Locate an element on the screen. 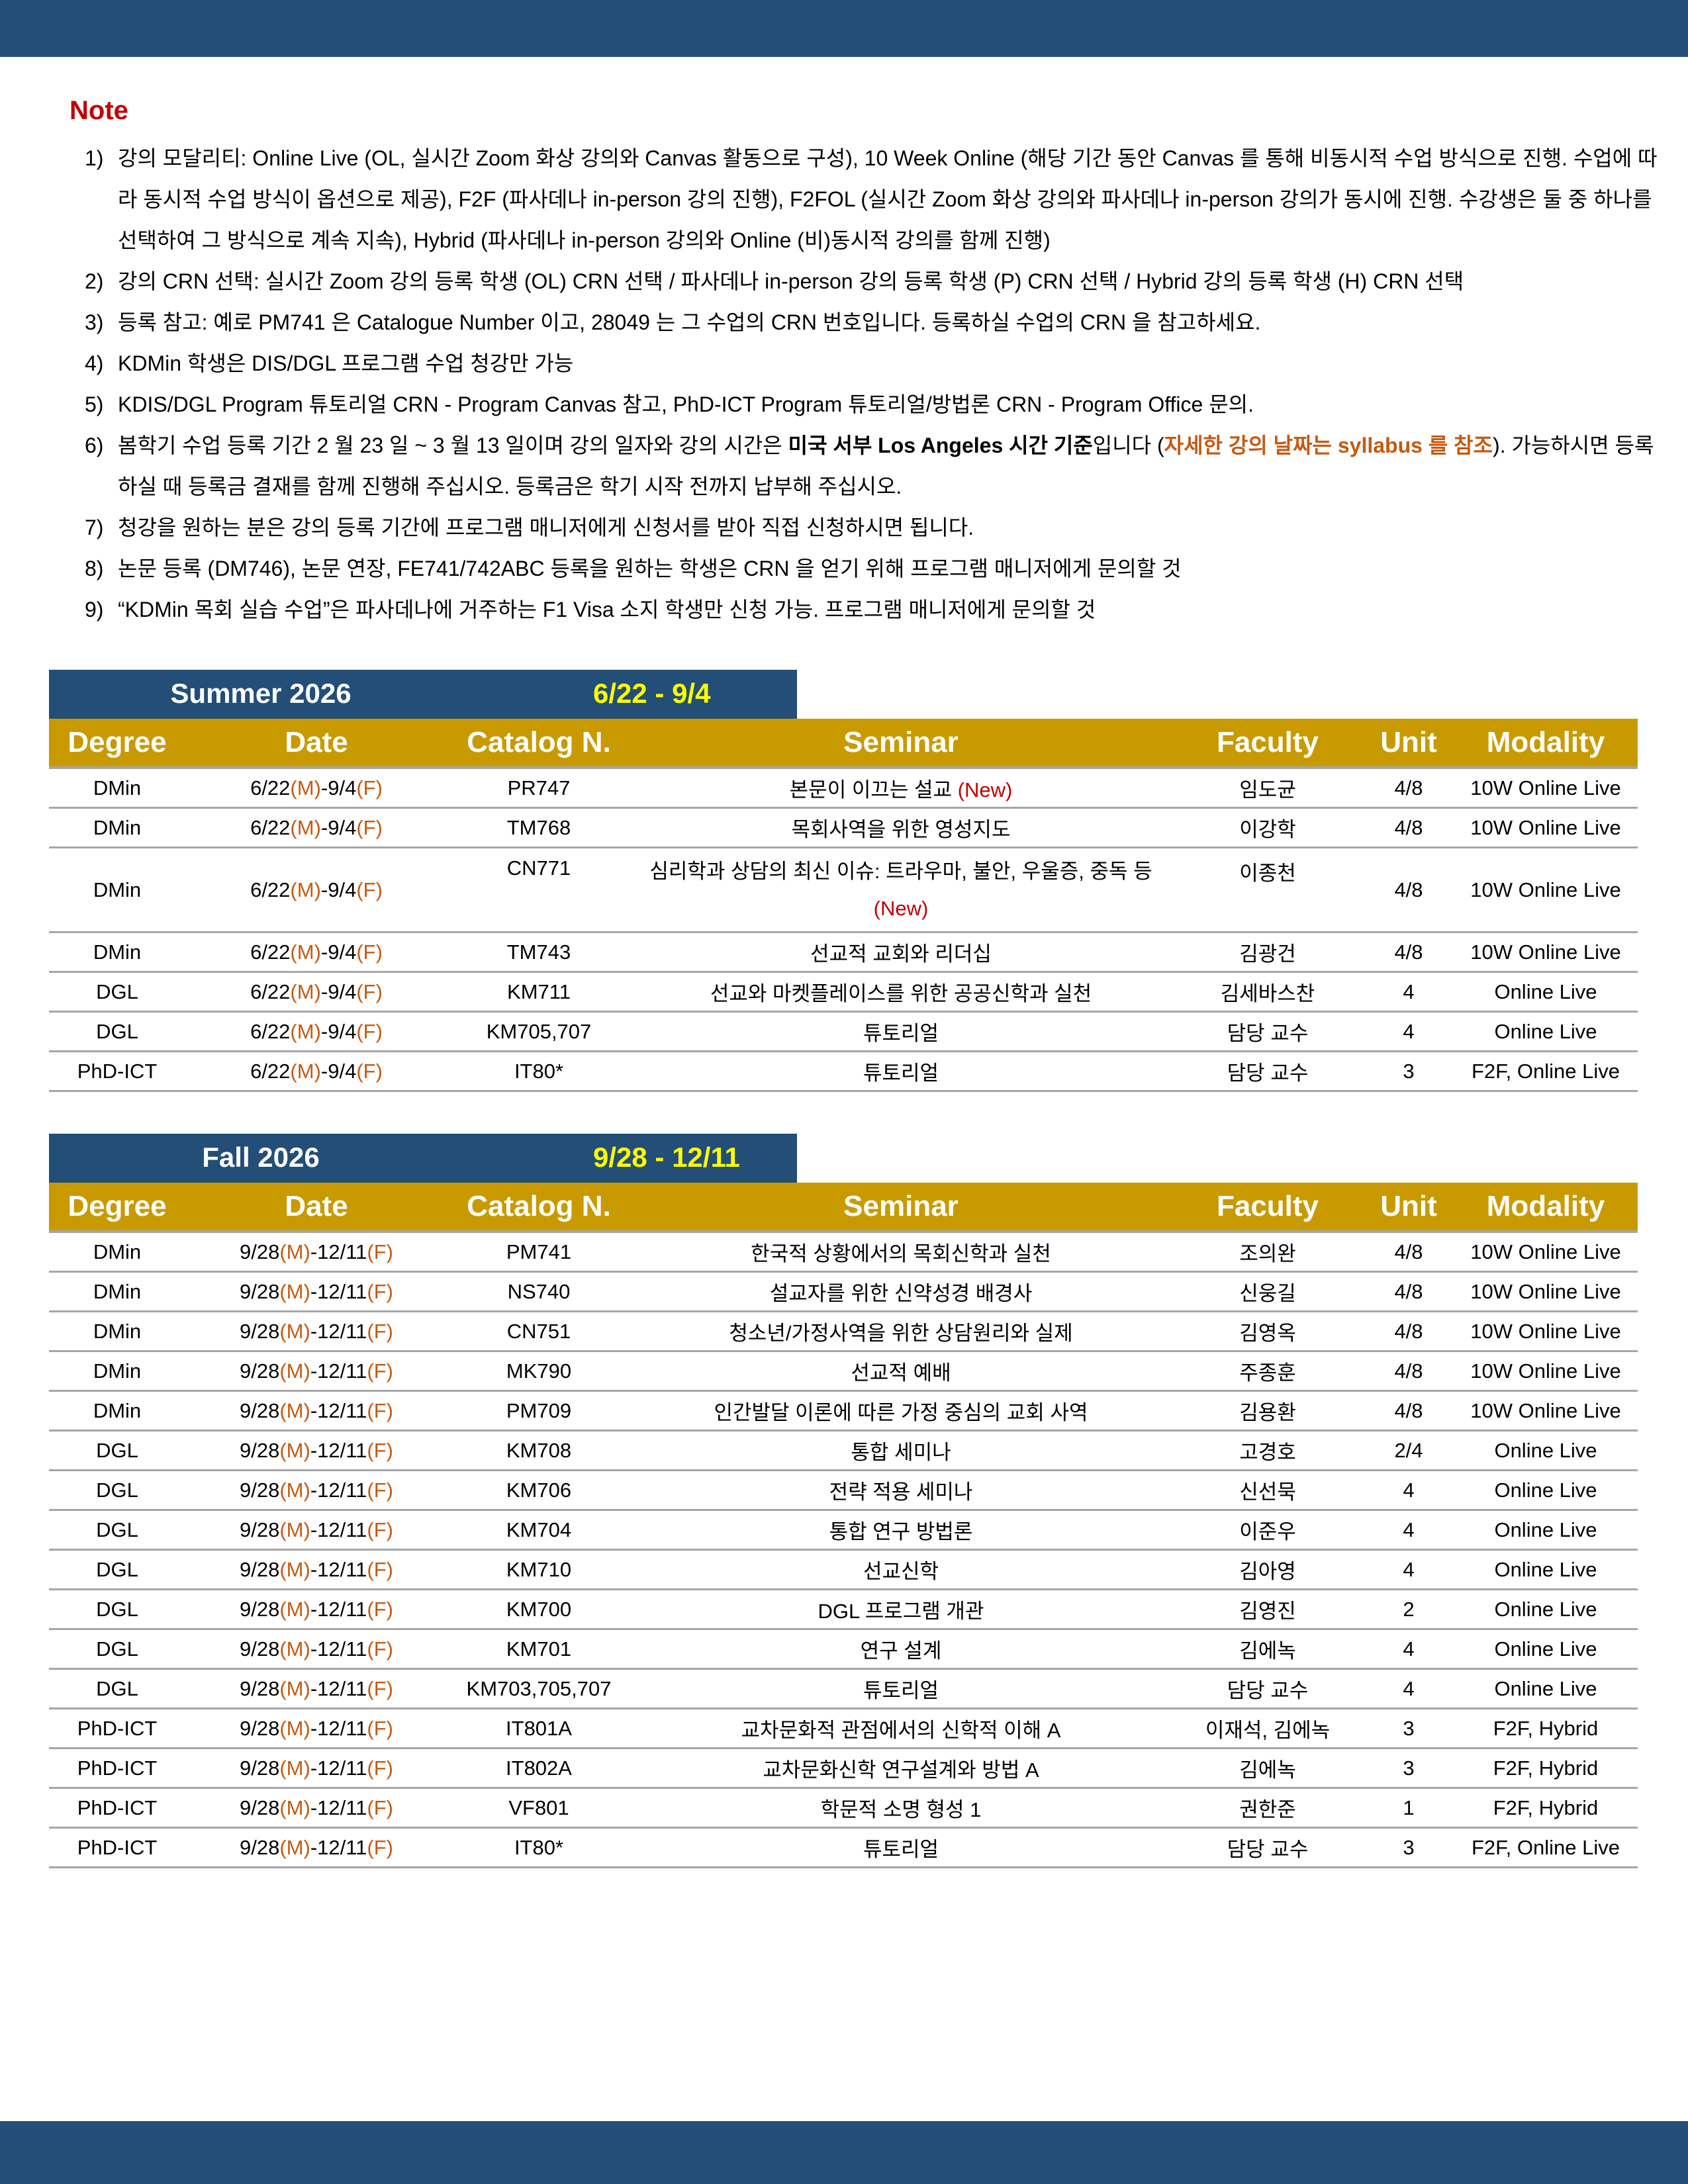 The image size is (1688, 2184). cell-seminar: DGL 프로그램 개관 is located at coordinates (901, 1609).